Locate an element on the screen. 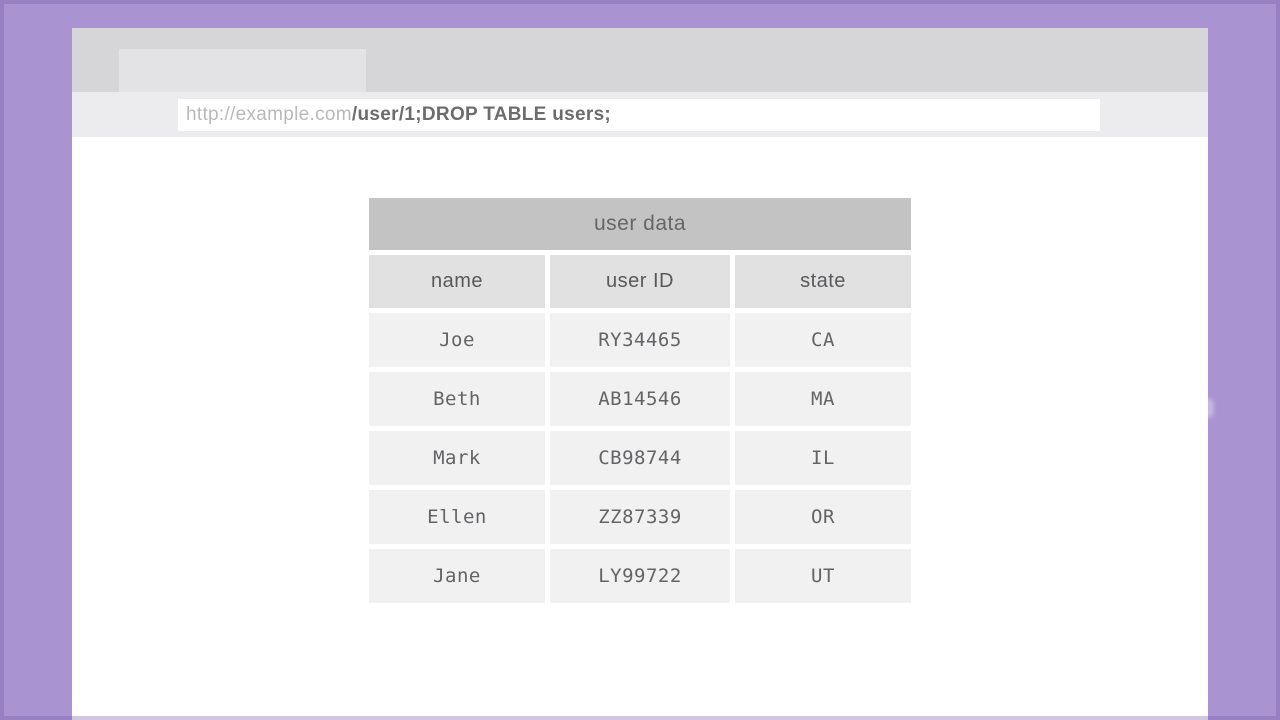  table-cell: MA is located at coordinates (823, 399).